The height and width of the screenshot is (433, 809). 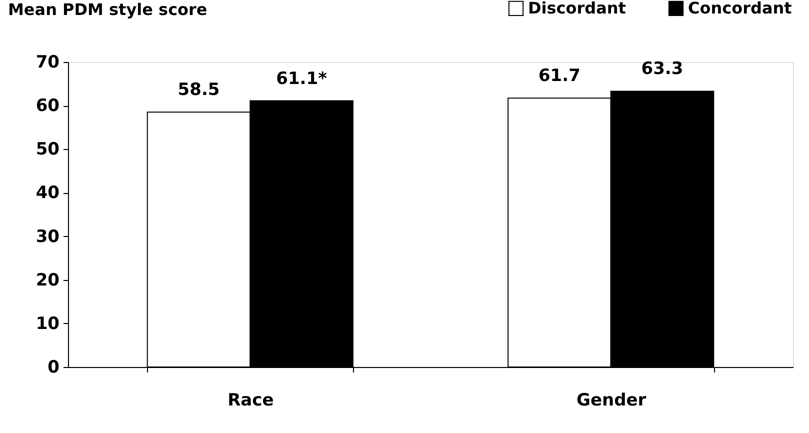 What do you see at coordinates (48, 106) in the screenshot?
I see `y-tick-label: 60` at bounding box center [48, 106].